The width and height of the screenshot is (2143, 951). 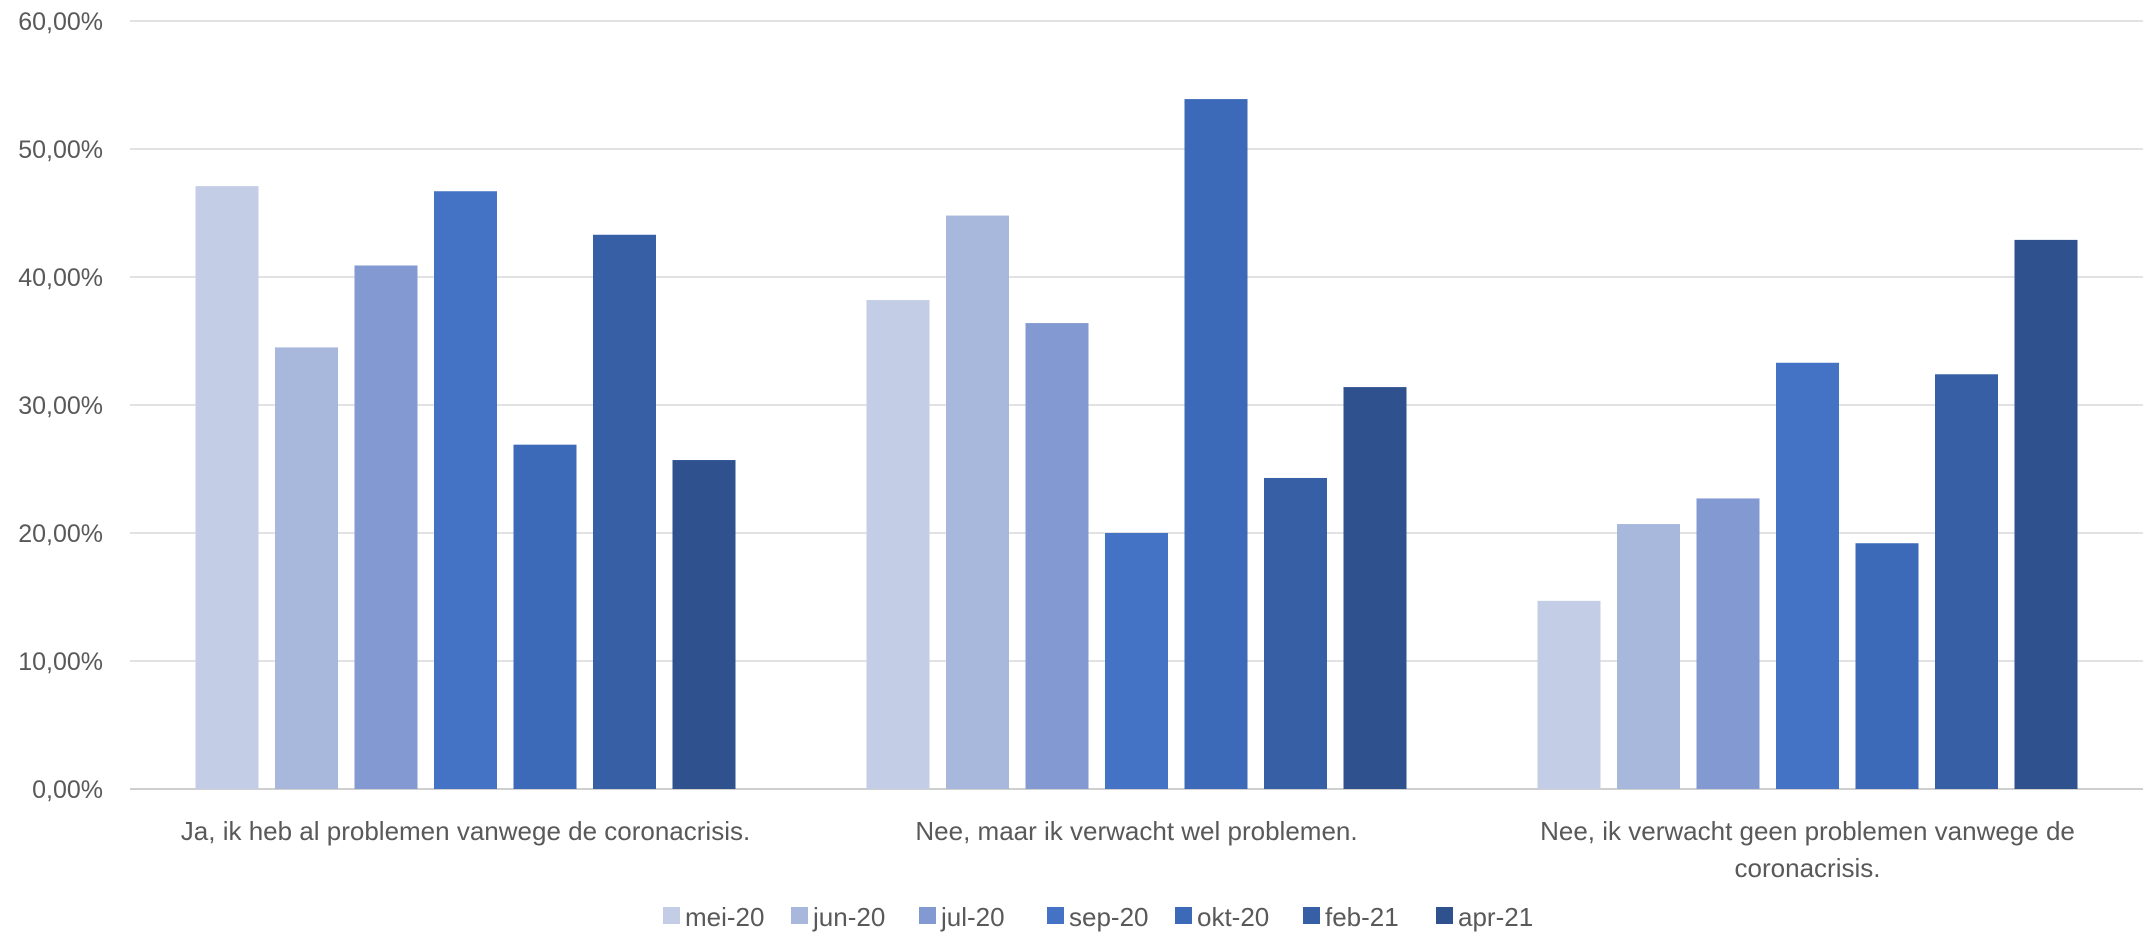 What do you see at coordinates (1375, 588) in the screenshot?
I see `bar-apr-21-cat1` at bounding box center [1375, 588].